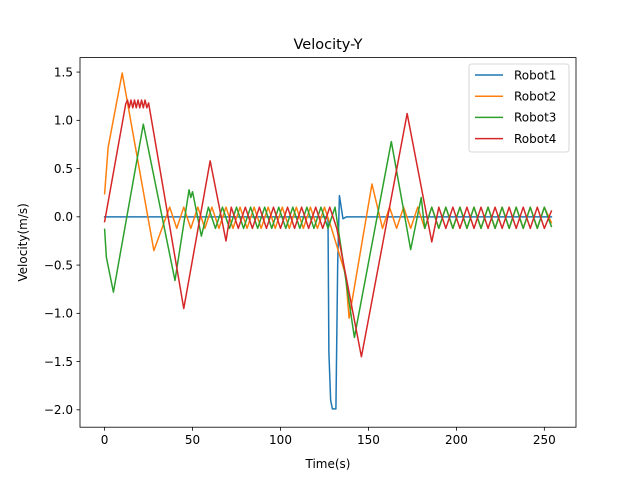 Image resolution: width=640 pixels, height=480 pixels. I want to click on x-tick-label: 50, so click(192, 440).